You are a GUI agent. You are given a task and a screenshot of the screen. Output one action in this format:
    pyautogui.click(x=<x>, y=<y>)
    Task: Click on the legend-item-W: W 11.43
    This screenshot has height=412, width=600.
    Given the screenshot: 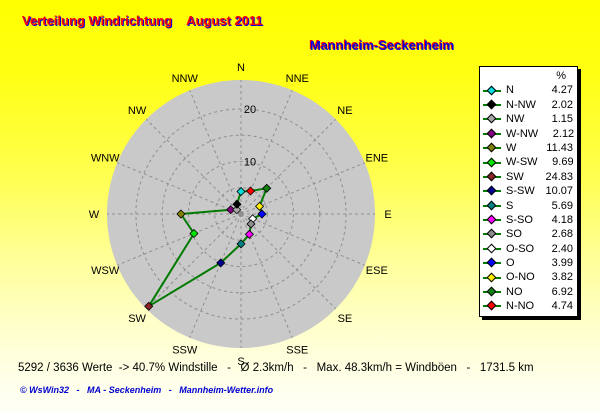 What is the action you would take?
    pyautogui.click(x=528, y=148)
    